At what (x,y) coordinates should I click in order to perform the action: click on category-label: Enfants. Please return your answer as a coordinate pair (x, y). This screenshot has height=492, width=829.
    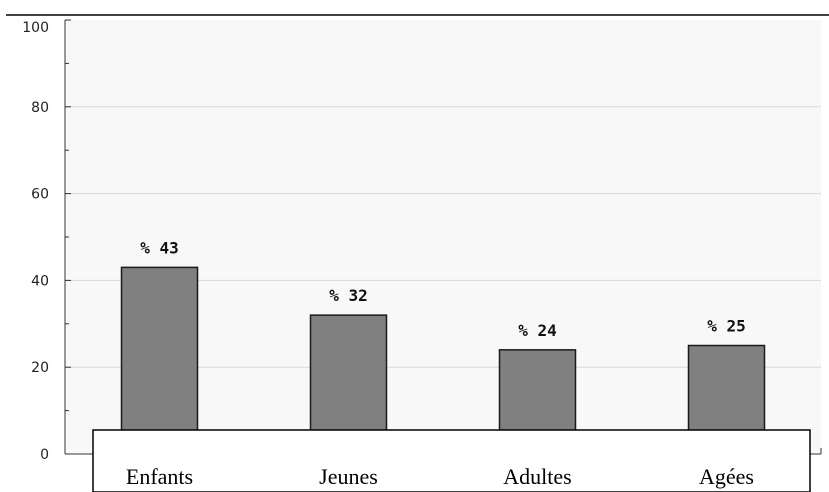
    Looking at the image, I should click on (159, 476).